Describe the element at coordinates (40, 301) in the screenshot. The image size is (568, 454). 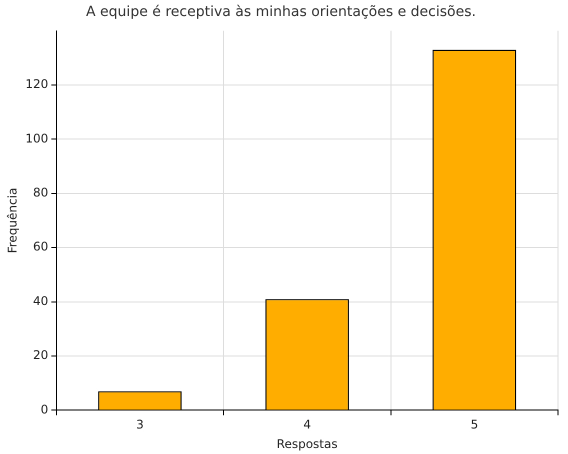
I see `y-tick-label: 40` at that location.